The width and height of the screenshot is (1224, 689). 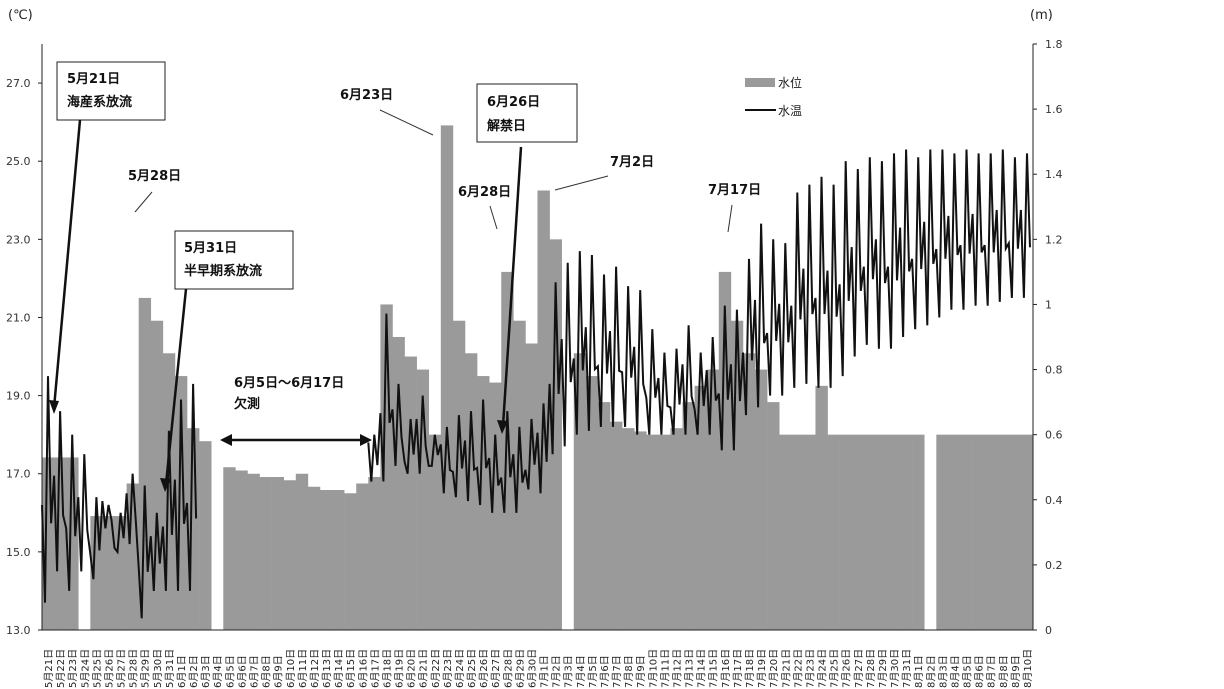 What do you see at coordinates (738, 668) in the screenshot?
I see `x-tick-label: 7月17日` at bounding box center [738, 668].